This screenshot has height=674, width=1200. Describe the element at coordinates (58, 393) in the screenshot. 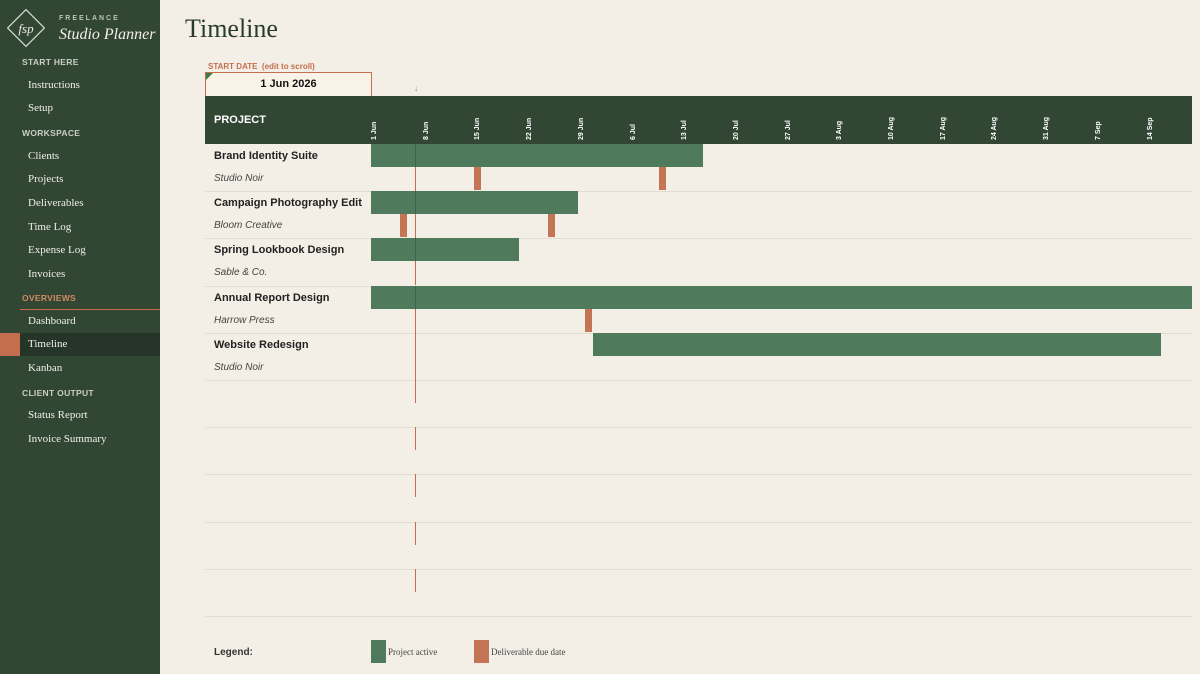

I see `section-client-output: CLIENT OUTPUT` at that location.